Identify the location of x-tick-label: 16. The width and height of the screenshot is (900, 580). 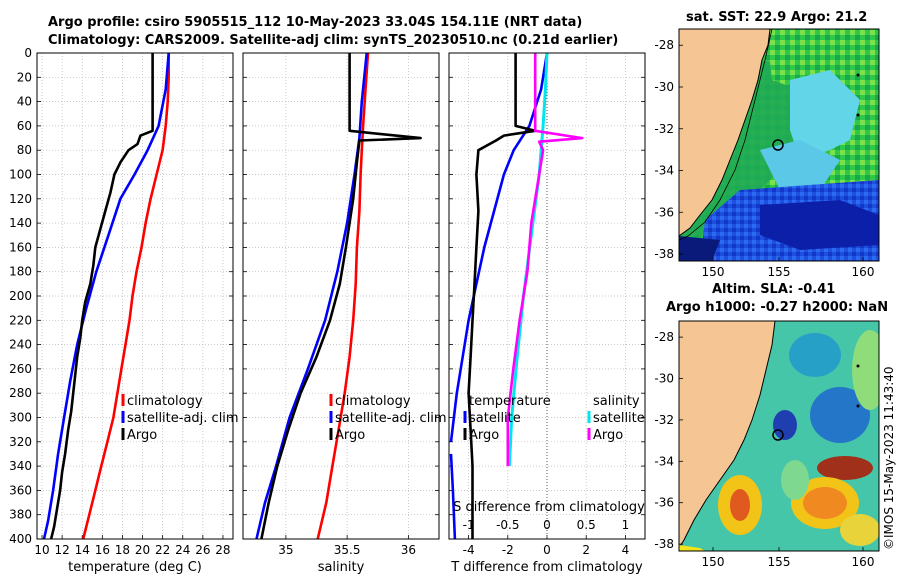
(102, 550).